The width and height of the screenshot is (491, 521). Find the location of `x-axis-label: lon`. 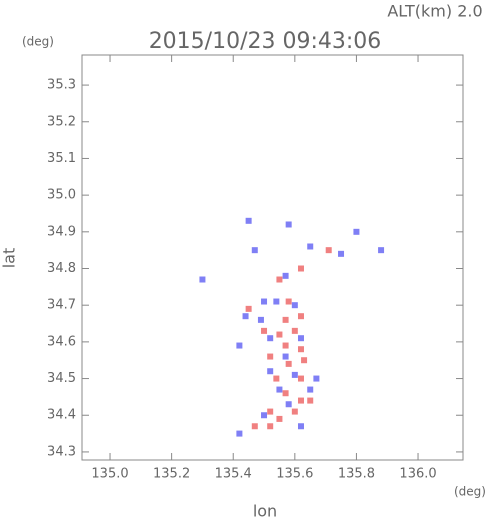

x-axis-label: lon is located at coordinates (265, 511).